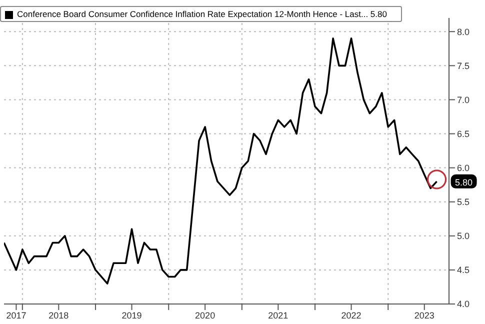 The width and height of the screenshot is (485, 324). I want to click on legend-label: Conference Board Consumer Confidence Inflation Rate Expectation 12-Month Hence - Last... 5.80, so click(202, 14).